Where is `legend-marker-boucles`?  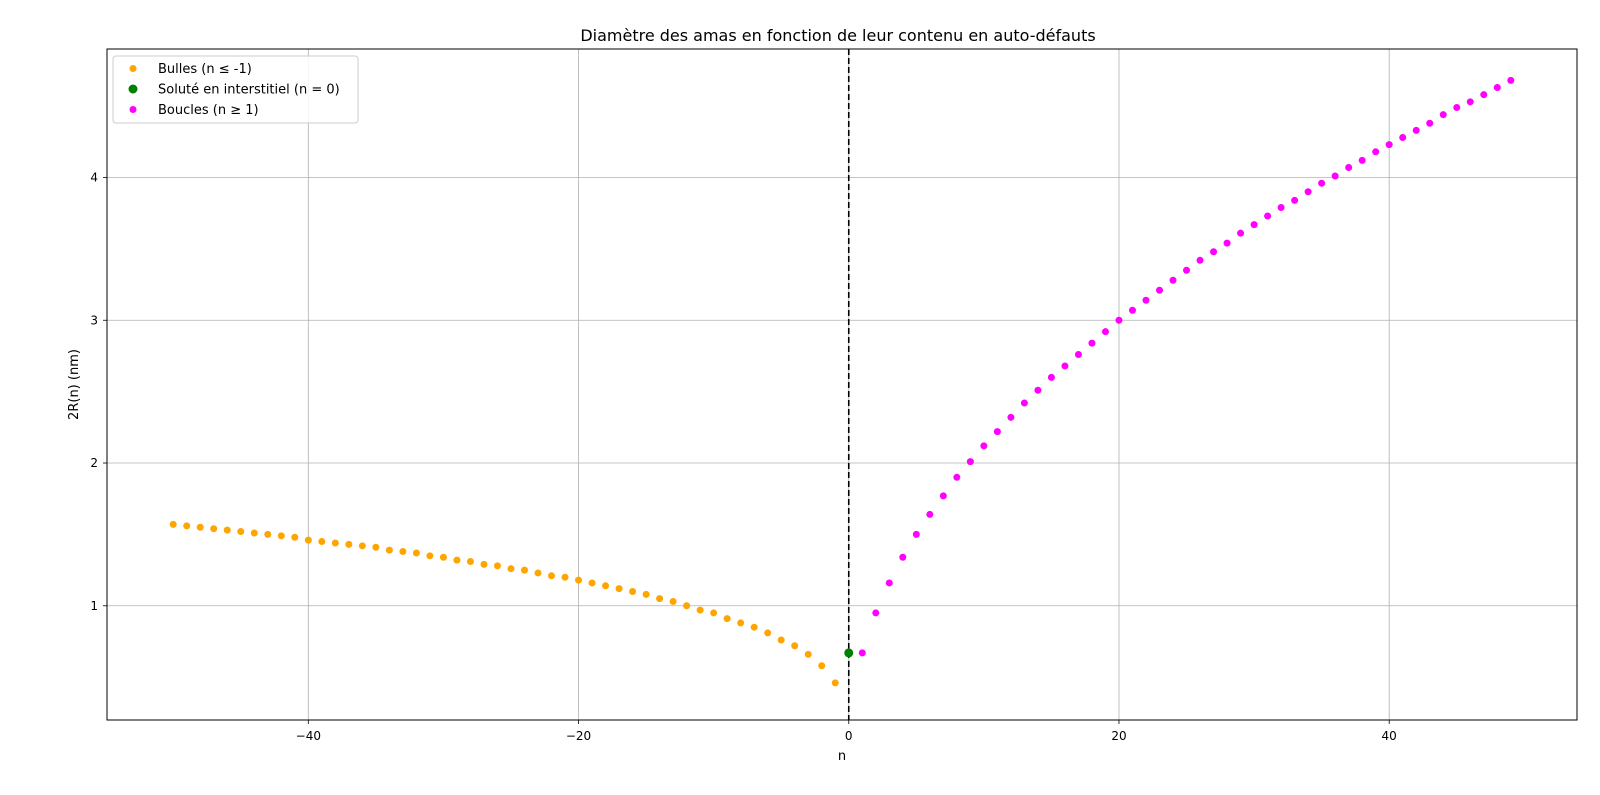 legend-marker-boucles is located at coordinates (133, 109).